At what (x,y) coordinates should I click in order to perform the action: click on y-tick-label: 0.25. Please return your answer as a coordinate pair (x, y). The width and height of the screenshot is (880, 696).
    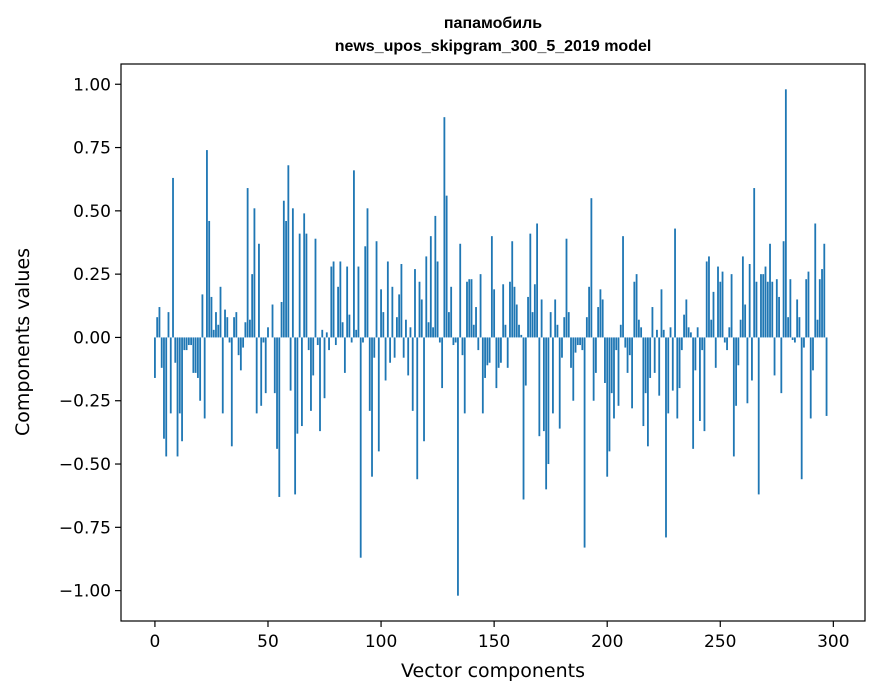
    Looking at the image, I should click on (92, 275).